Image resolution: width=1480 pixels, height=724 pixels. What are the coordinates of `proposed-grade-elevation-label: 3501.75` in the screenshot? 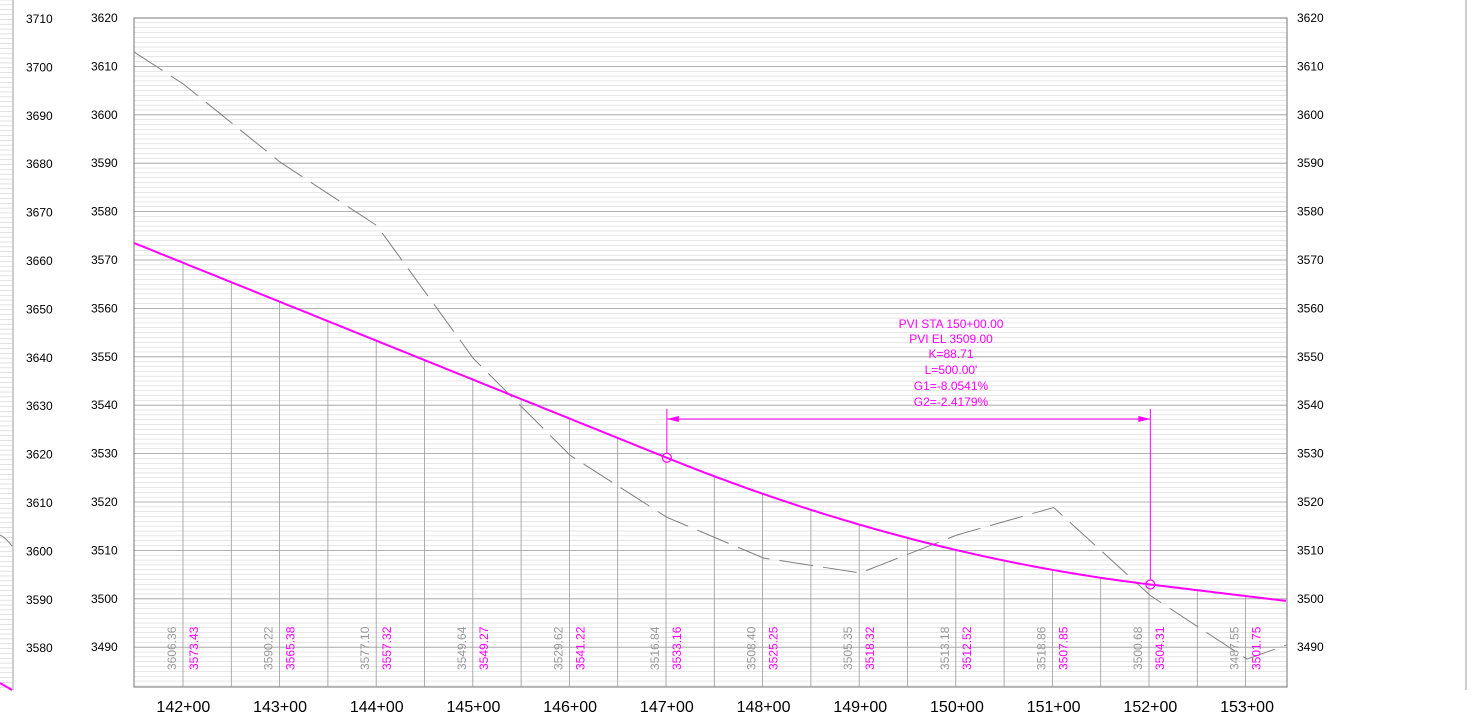 It's located at (1257, 648).